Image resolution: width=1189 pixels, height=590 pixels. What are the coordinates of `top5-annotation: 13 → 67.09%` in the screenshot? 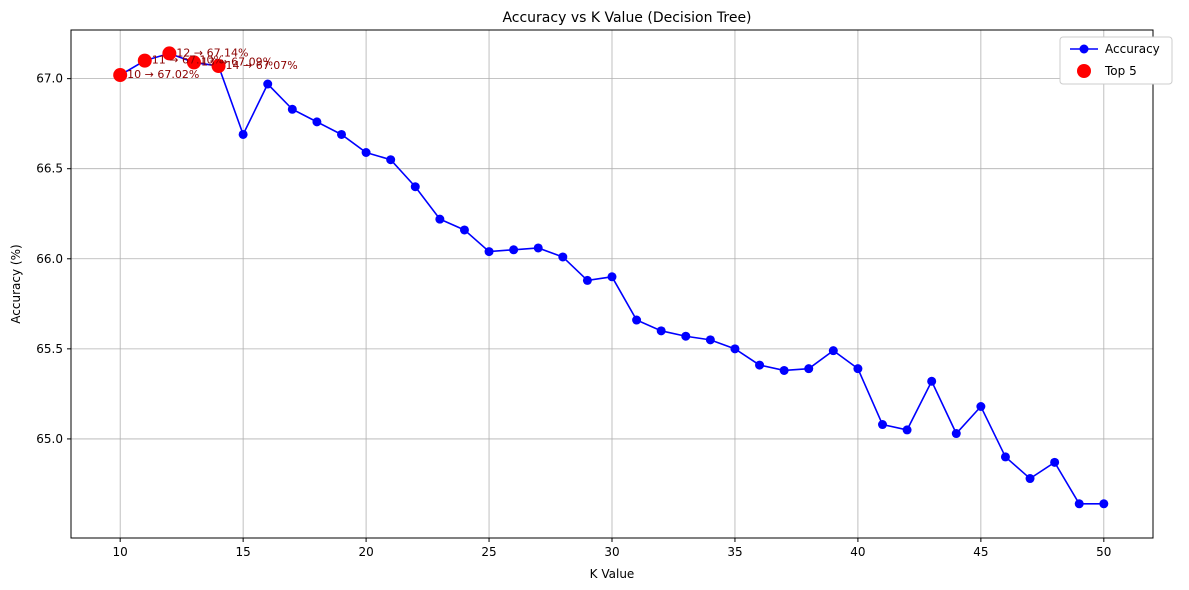 It's located at (237, 61).